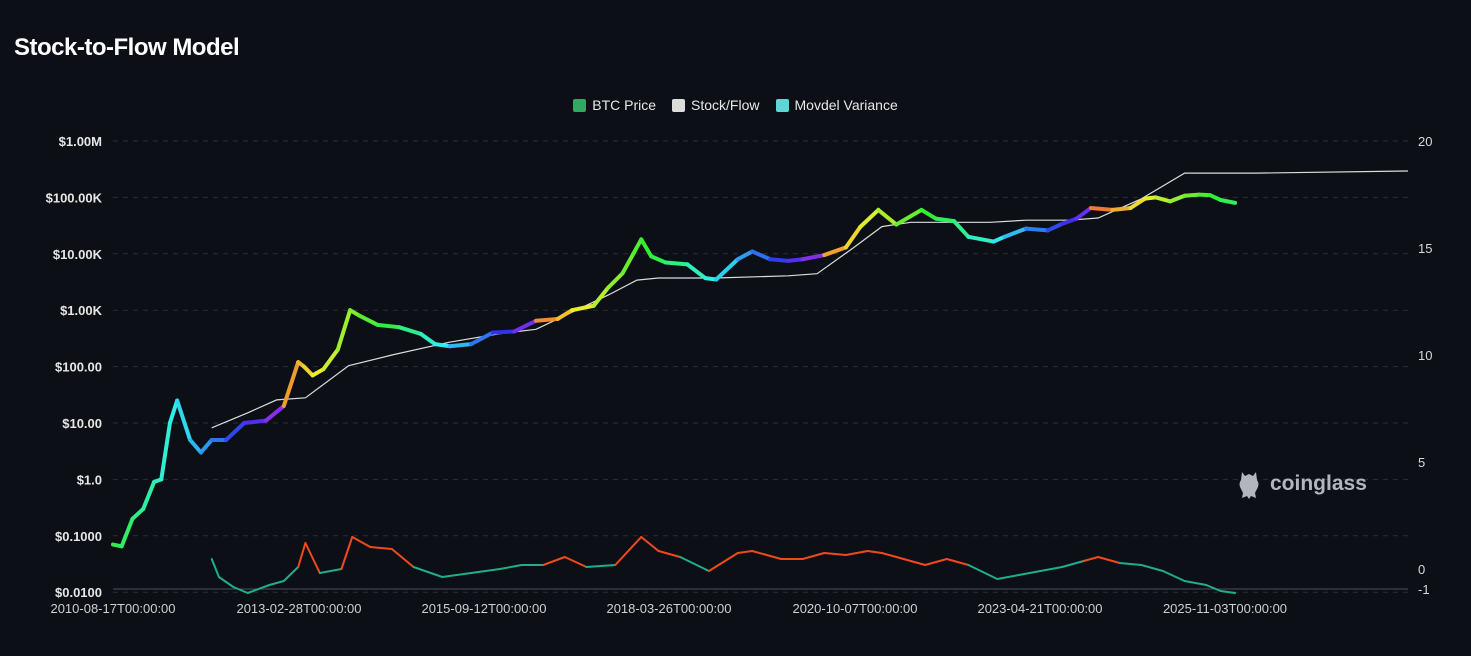 The height and width of the screenshot is (656, 1471). What do you see at coordinates (78, 592) in the screenshot?
I see `left-tick-label: $0.0100` at bounding box center [78, 592].